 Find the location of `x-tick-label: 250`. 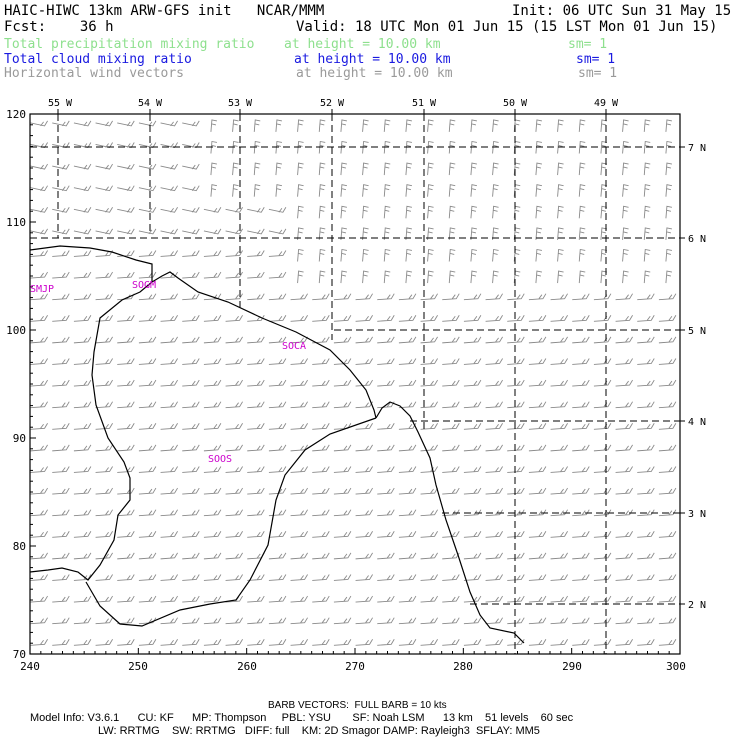

x-tick-label: 250 is located at coordinates (138, 666).